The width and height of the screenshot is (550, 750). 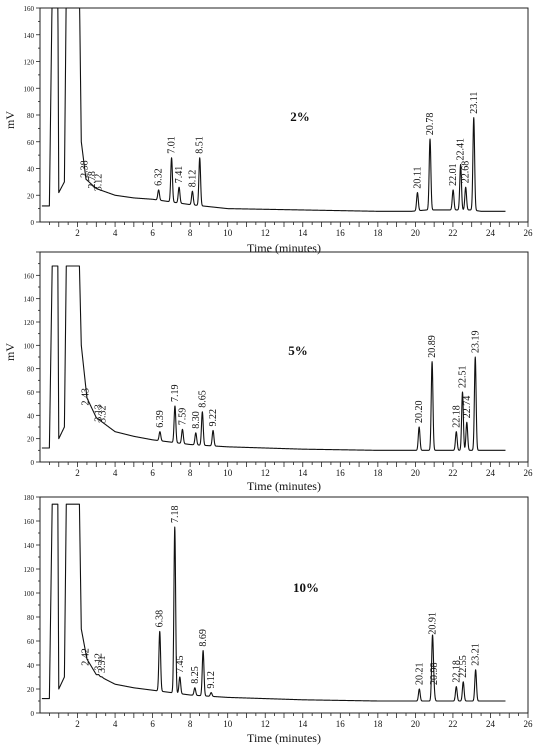 I want to click on peak-label: 7.59, so click(x=183, y=417).